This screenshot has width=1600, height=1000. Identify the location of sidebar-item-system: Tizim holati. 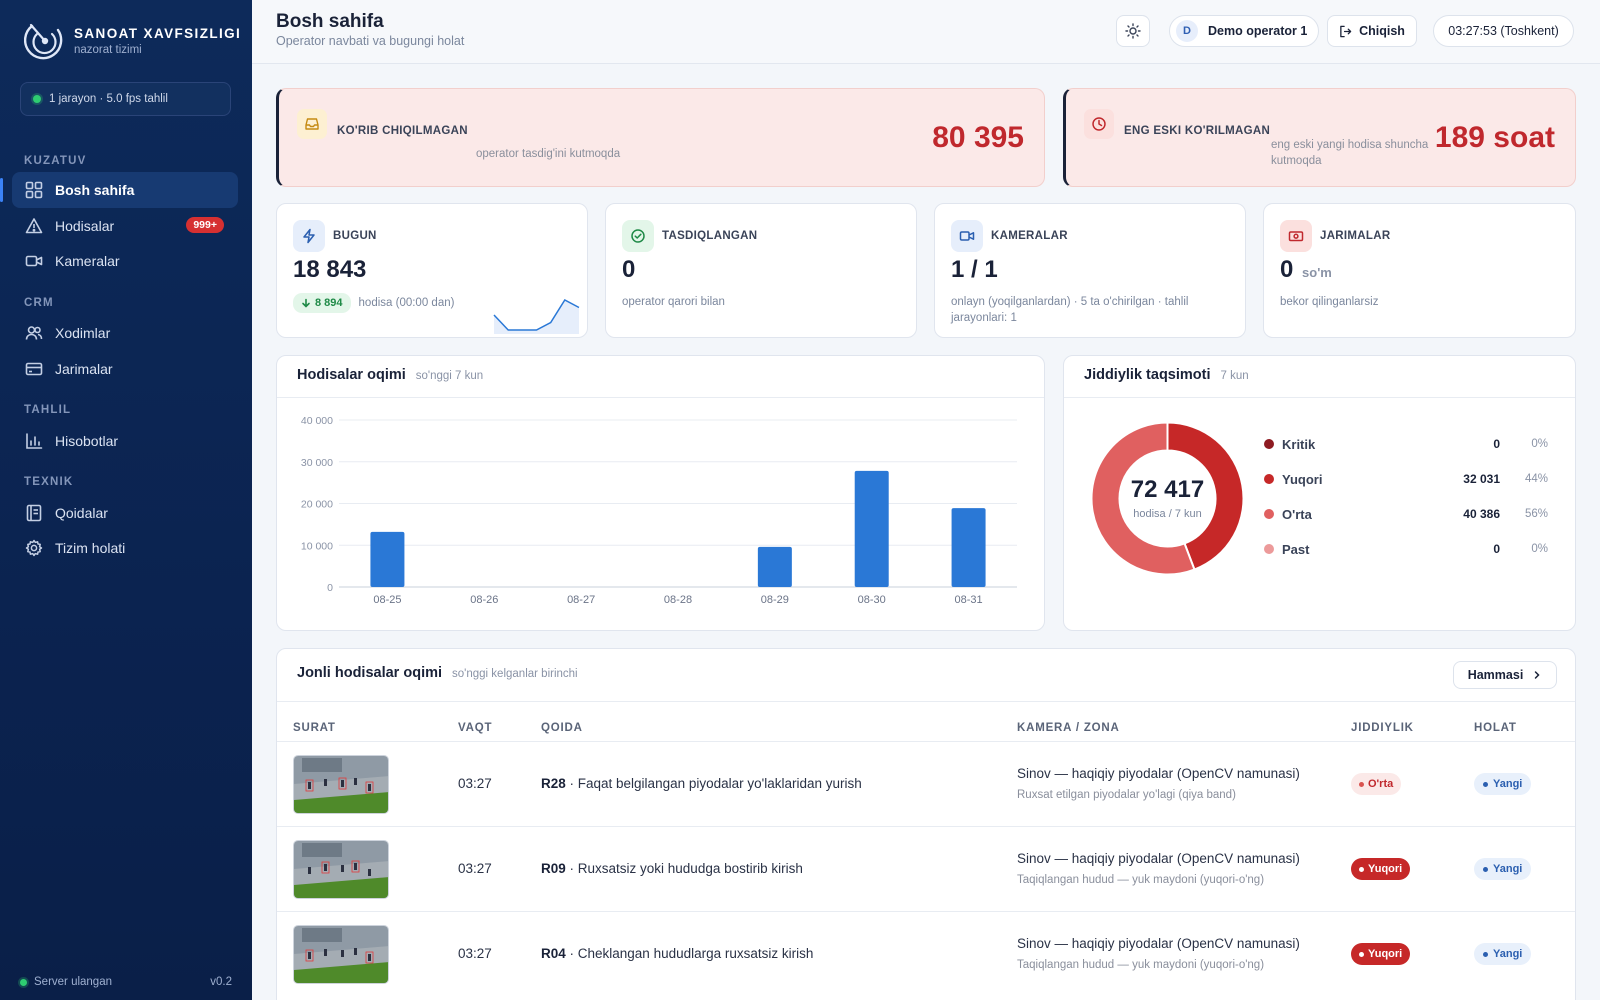
(125, 548).